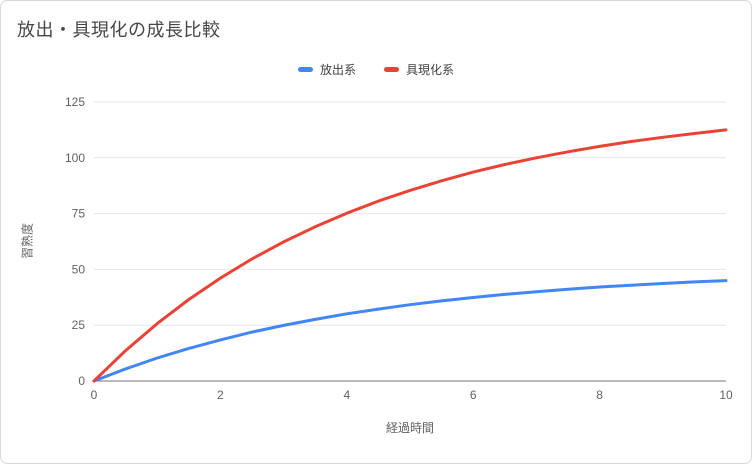 The height and width of the screenshot is (464, 752). I want to click on x-tick-label: 2, so click(220, 395).